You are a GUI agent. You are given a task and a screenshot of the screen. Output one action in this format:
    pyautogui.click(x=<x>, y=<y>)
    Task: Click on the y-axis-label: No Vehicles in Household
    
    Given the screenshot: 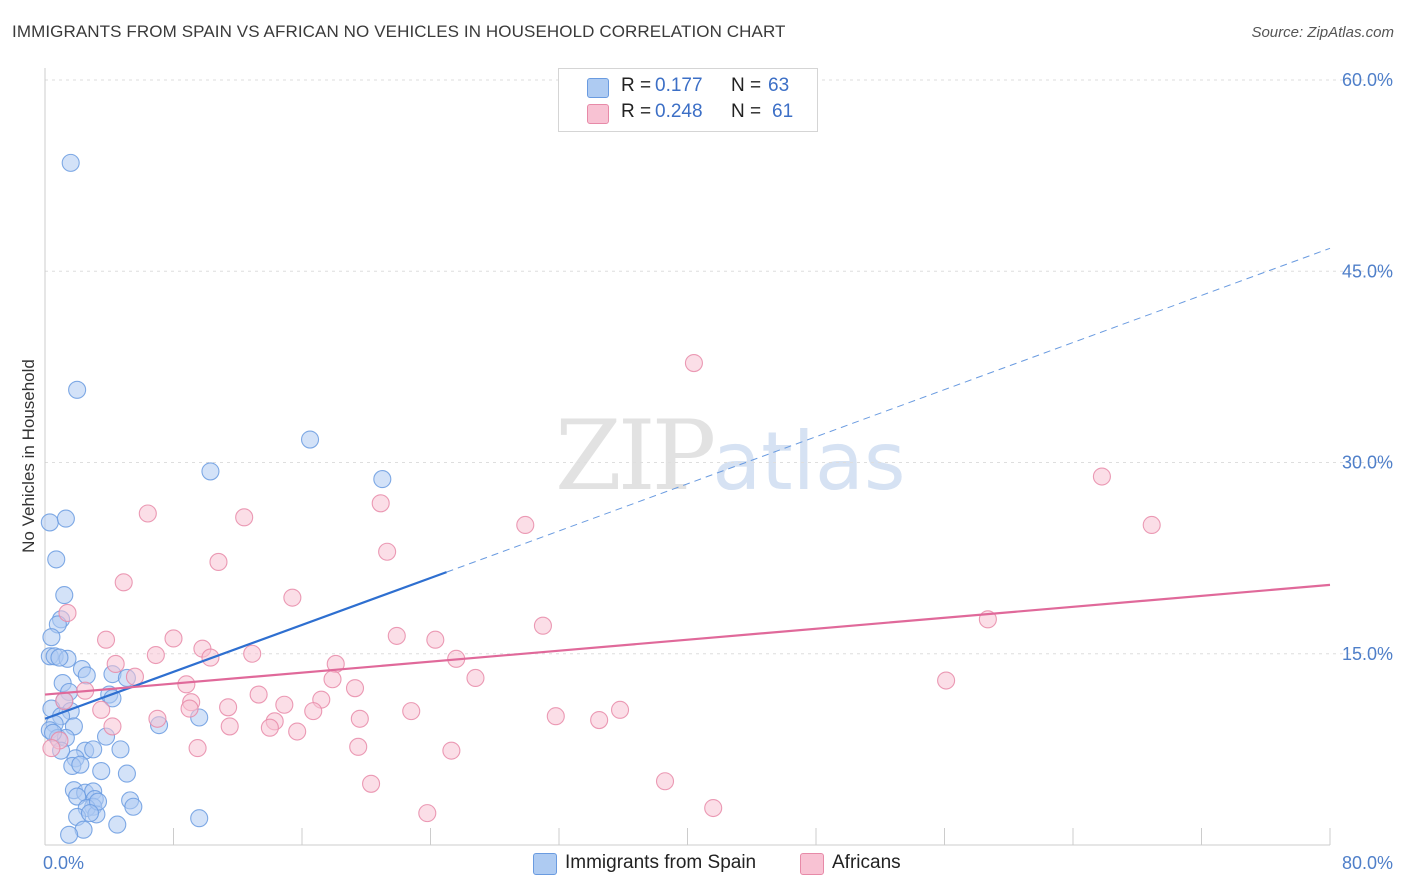 What is the action you would take?
    pyautogui.click(x=28, y=456)
    